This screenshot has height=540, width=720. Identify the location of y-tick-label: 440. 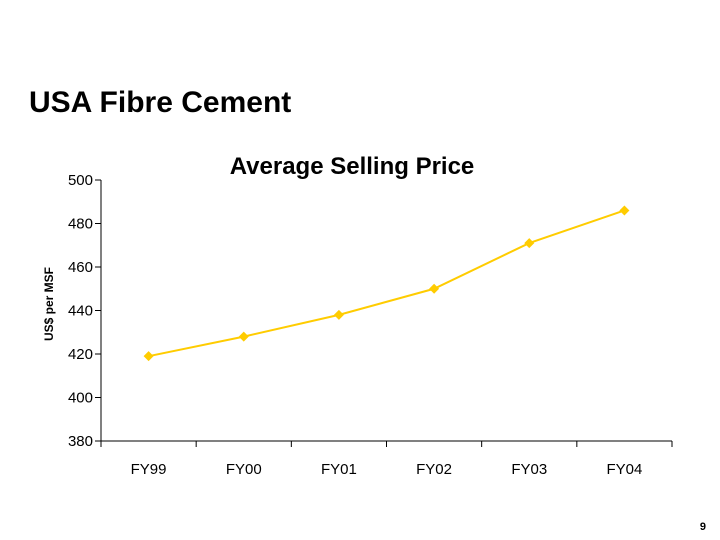
(80, 311).